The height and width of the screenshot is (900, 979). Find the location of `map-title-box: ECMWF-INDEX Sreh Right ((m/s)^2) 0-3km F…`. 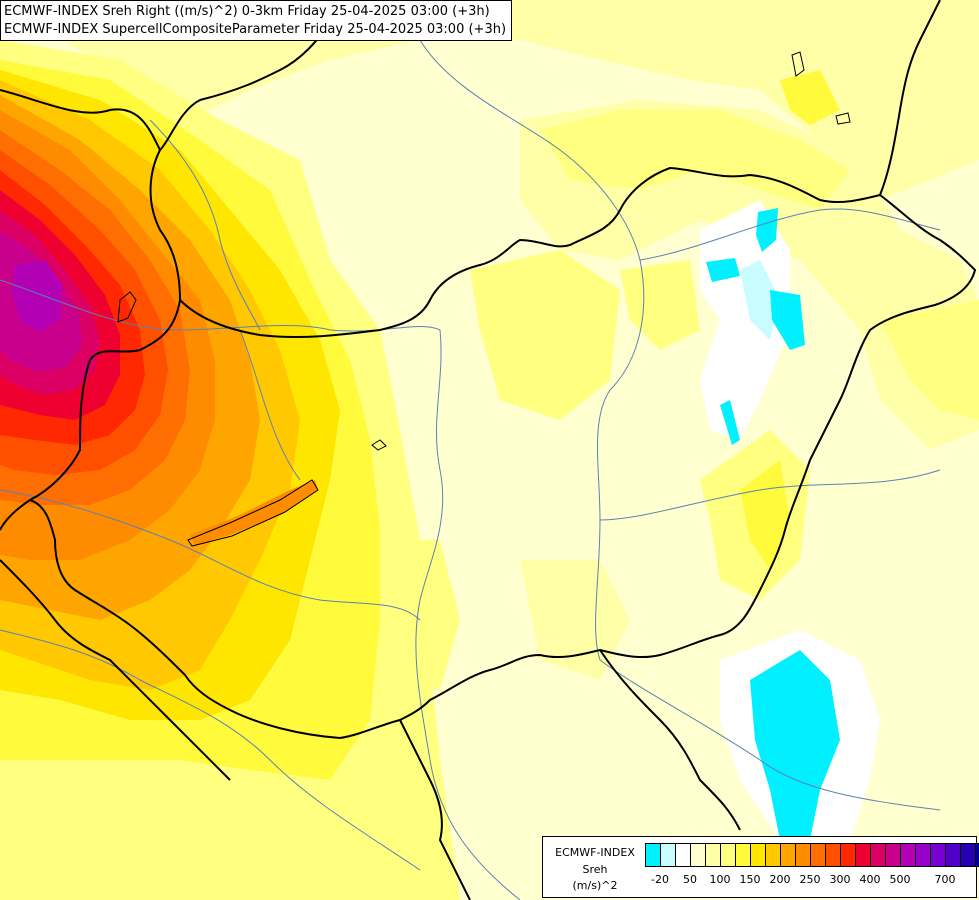

map-title-box: ECMWF-INDEX Sreh Right ((m/s)^2) 0-3km F… is located at coordinates (256, 20).